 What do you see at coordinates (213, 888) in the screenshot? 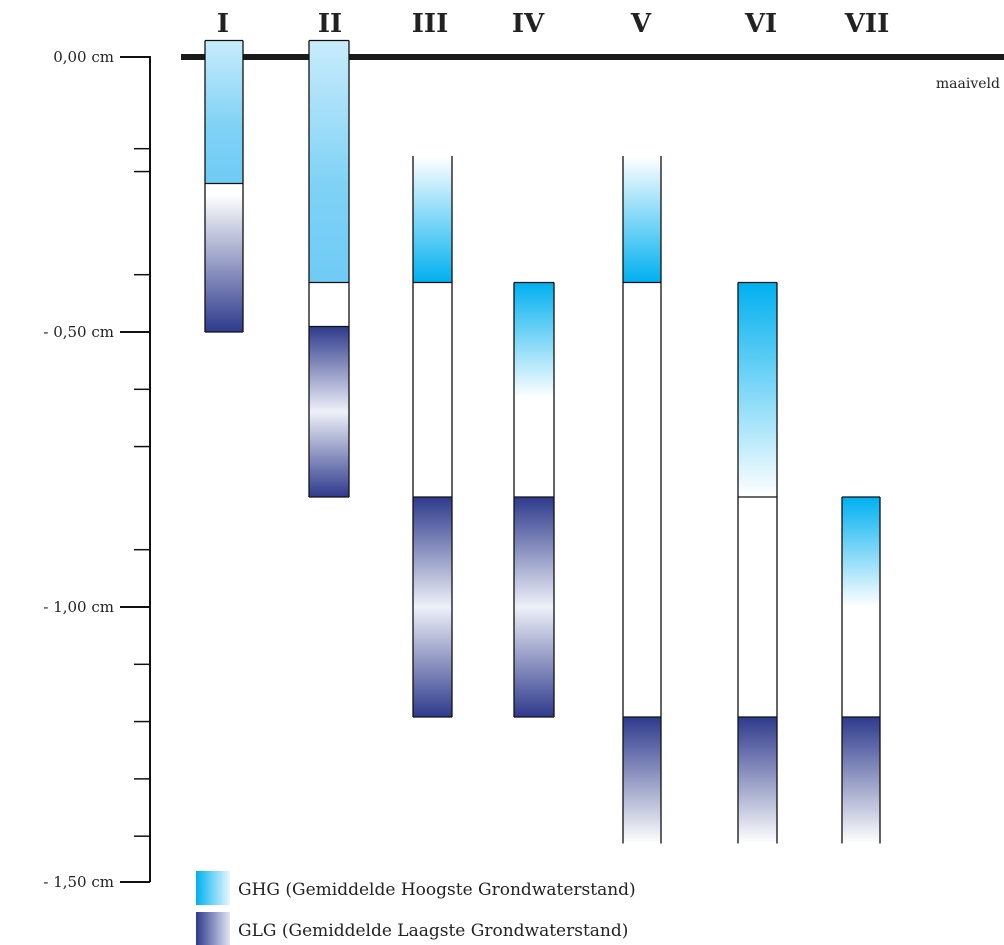
I see `legend-ghg-swatch` at bounding box center [213, 888].